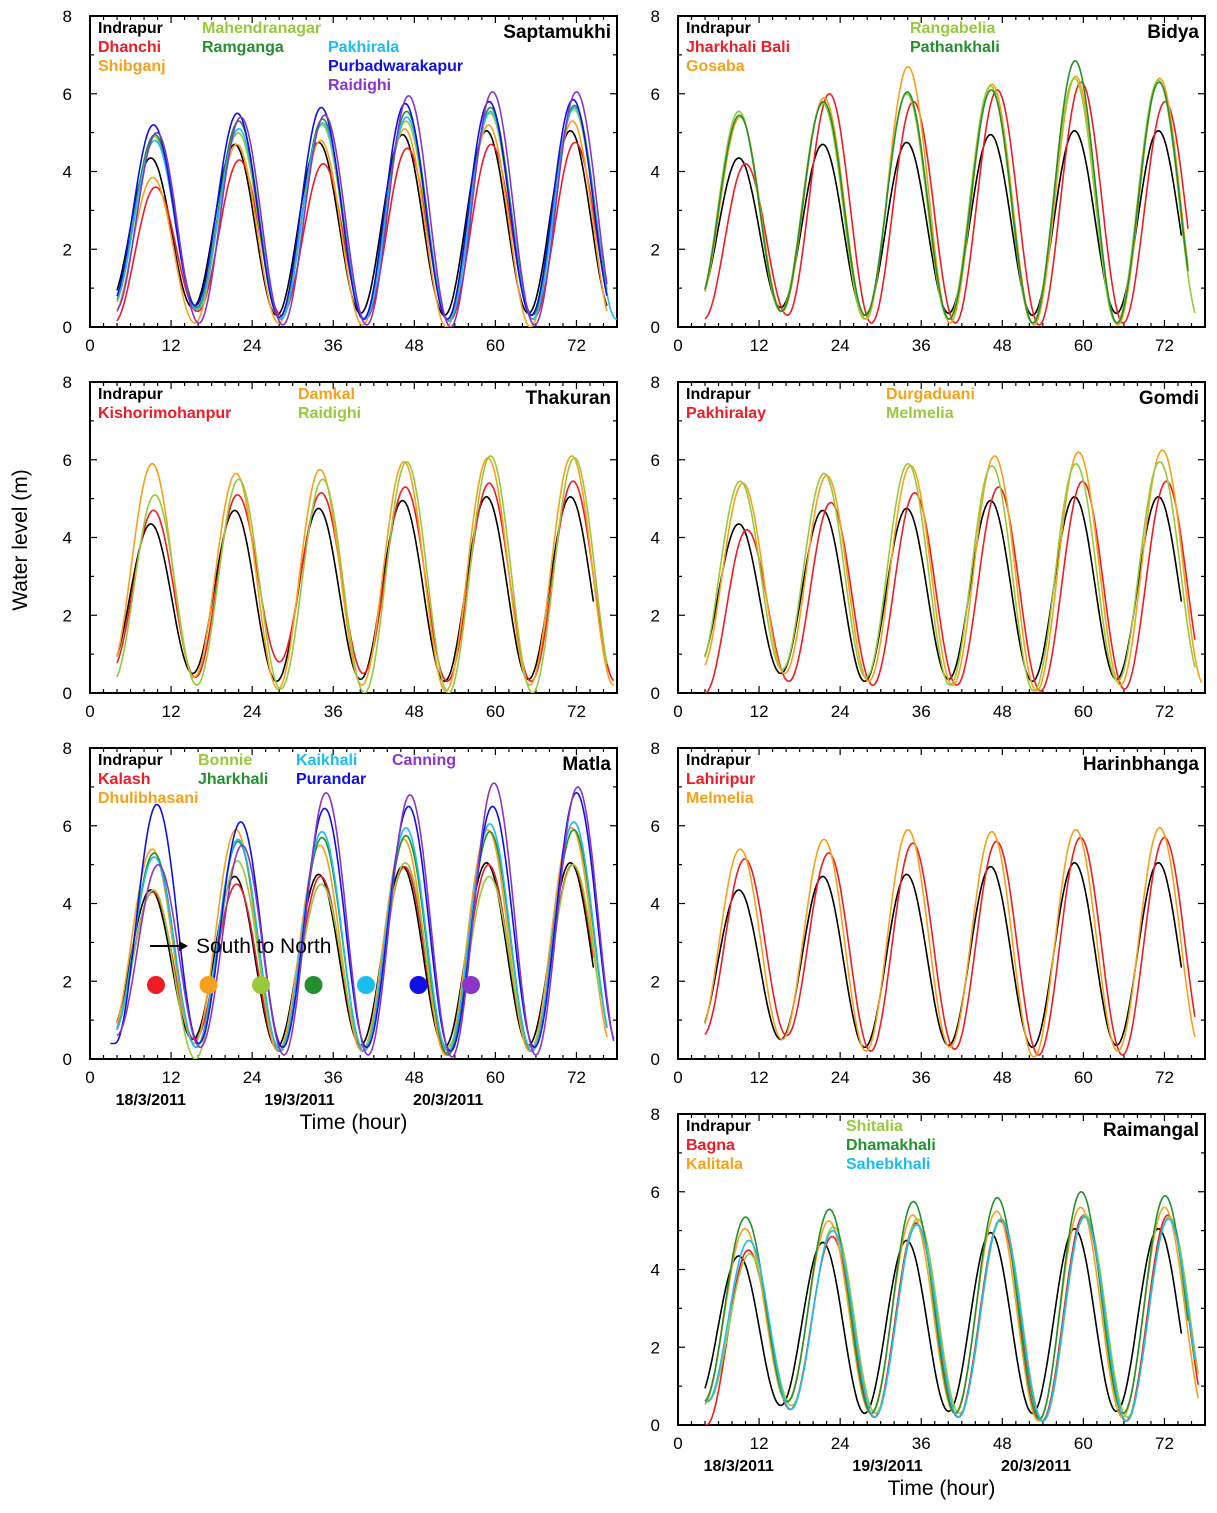  What do you see at coordinates (943, 955) in the screenshot?
I see `series-line-indrapur` at bounding box center [943, 955].